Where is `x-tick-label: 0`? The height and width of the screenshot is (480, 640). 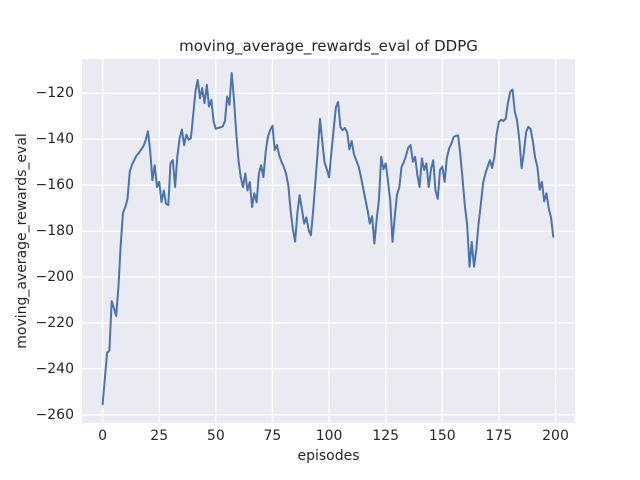 x-tick-label: 0 is located at coordinates (103, 436).